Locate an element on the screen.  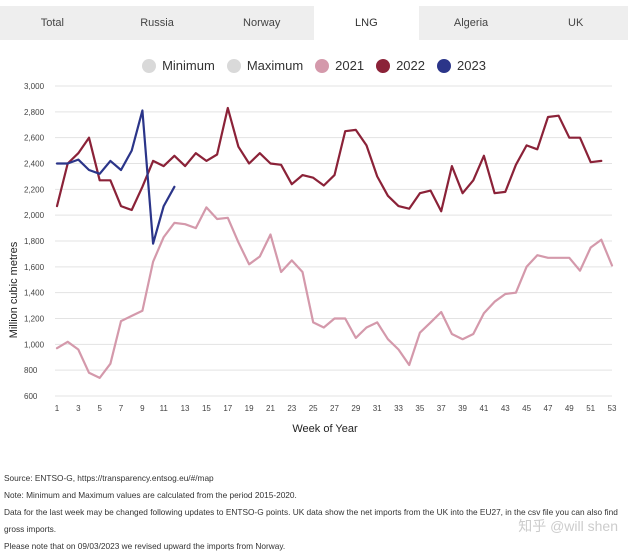
y-tick-label: 3,000 is located at coordinates (34, 86).